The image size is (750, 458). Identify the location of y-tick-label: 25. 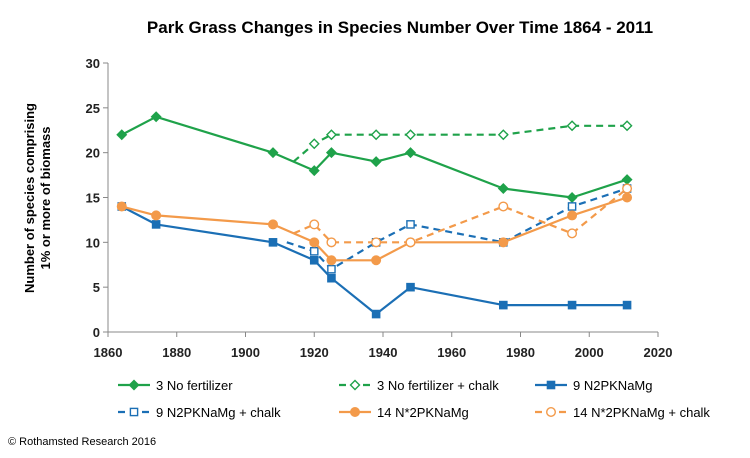
(93, 108).